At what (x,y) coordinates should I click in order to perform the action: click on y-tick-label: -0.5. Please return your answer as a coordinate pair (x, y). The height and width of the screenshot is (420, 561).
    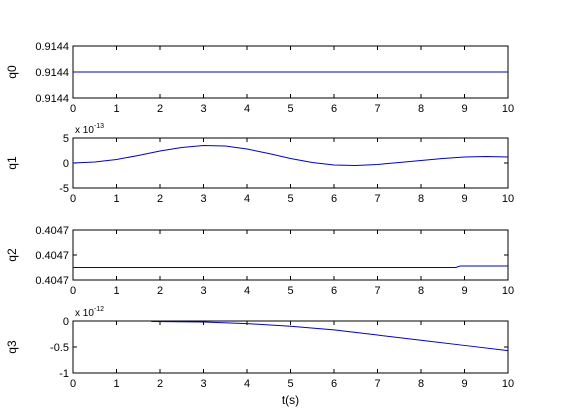
    Looking at the image, I should click on (59, 348).